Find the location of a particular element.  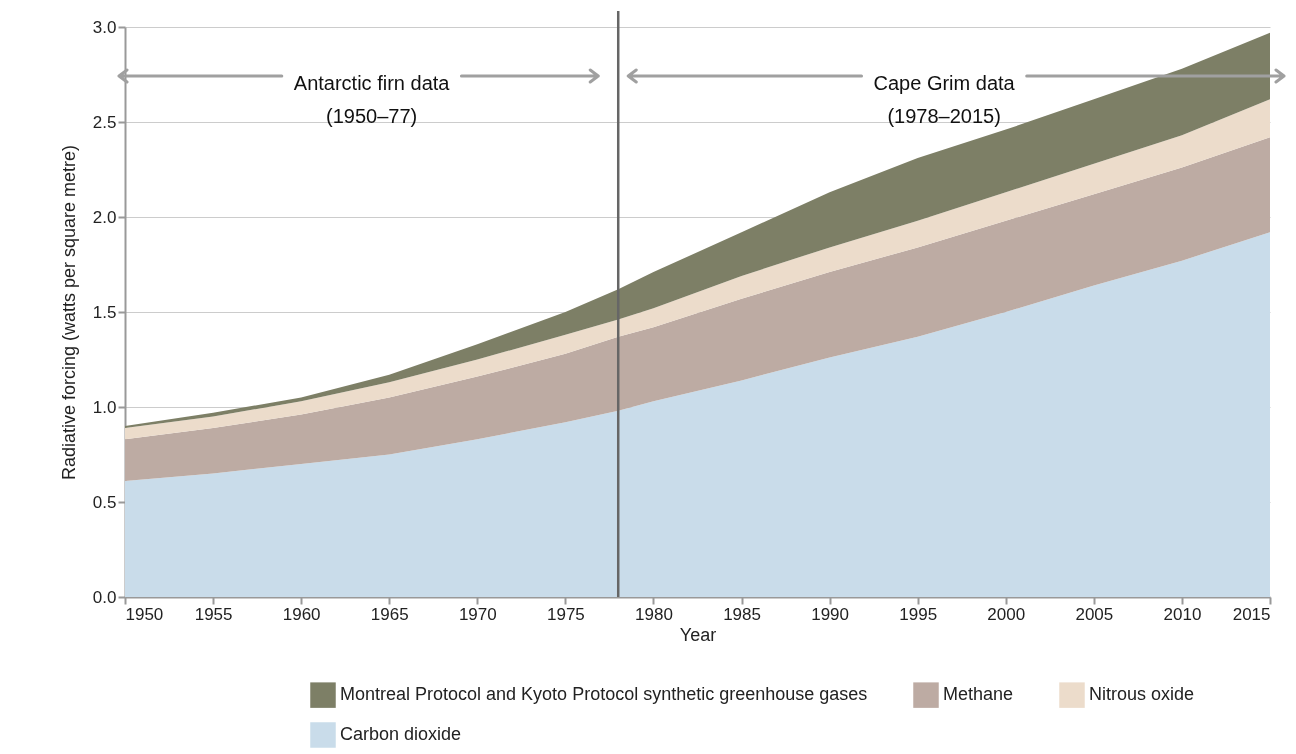

x-tick-label: 1960 is located at coordinates (301, 614).